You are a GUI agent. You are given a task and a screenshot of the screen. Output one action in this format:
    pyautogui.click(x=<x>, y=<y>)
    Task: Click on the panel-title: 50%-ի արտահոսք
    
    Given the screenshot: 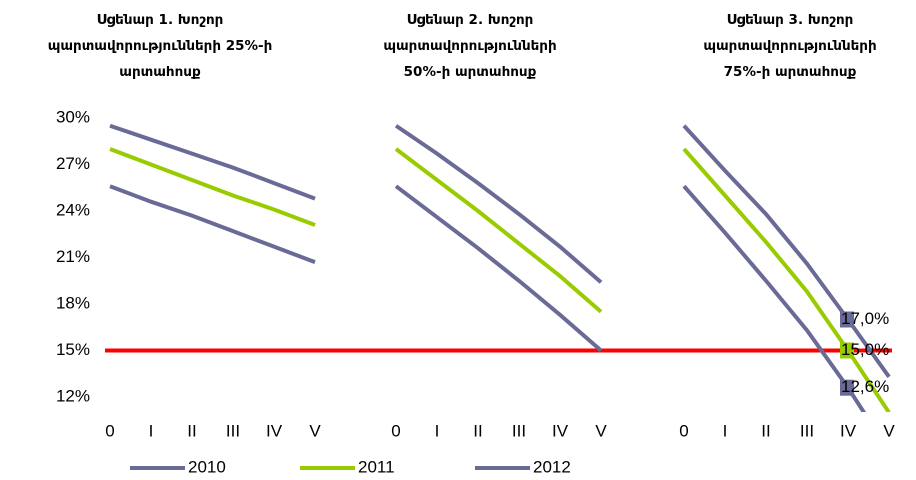 What is the action you would take?
    pyautogui.click(x=470, y=72)
    